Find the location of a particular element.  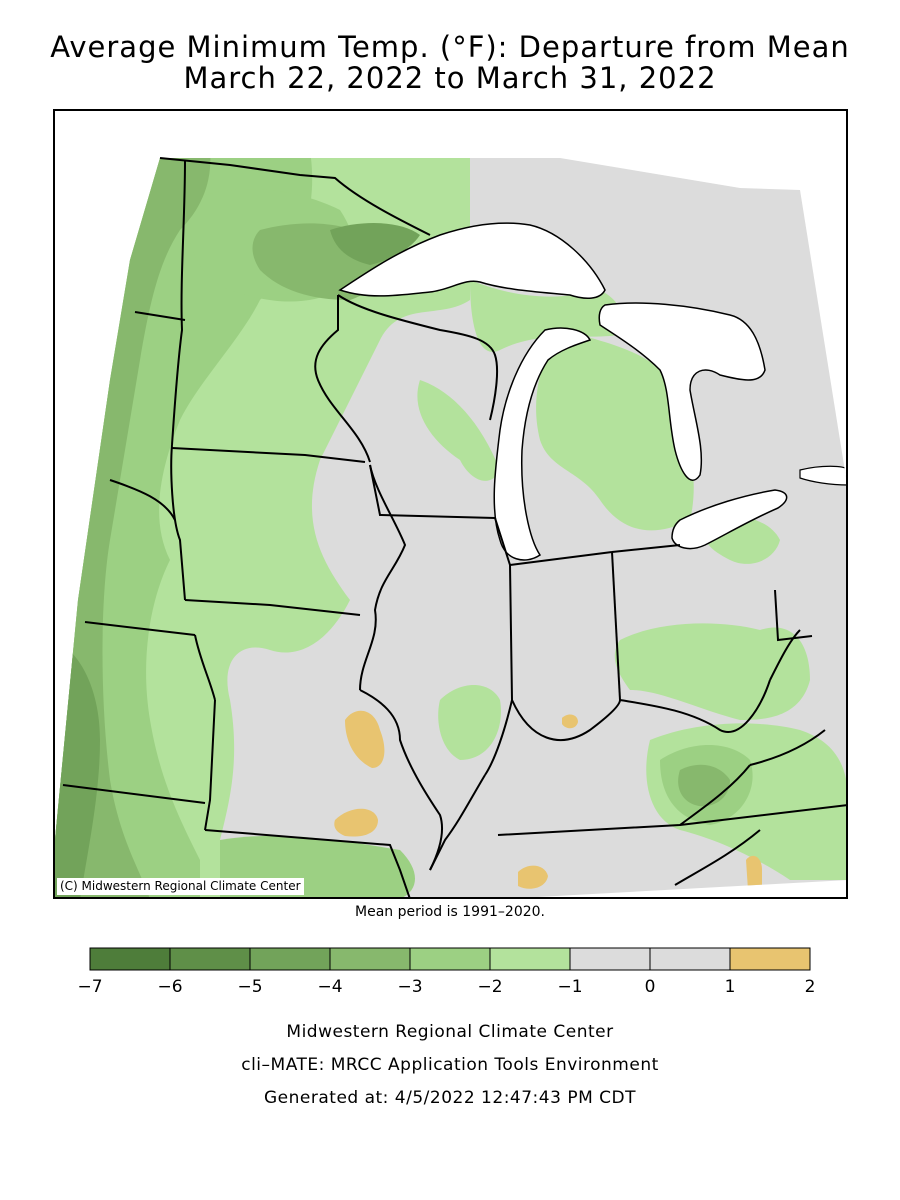

border-in-ky is located at coordinates (566, 720).